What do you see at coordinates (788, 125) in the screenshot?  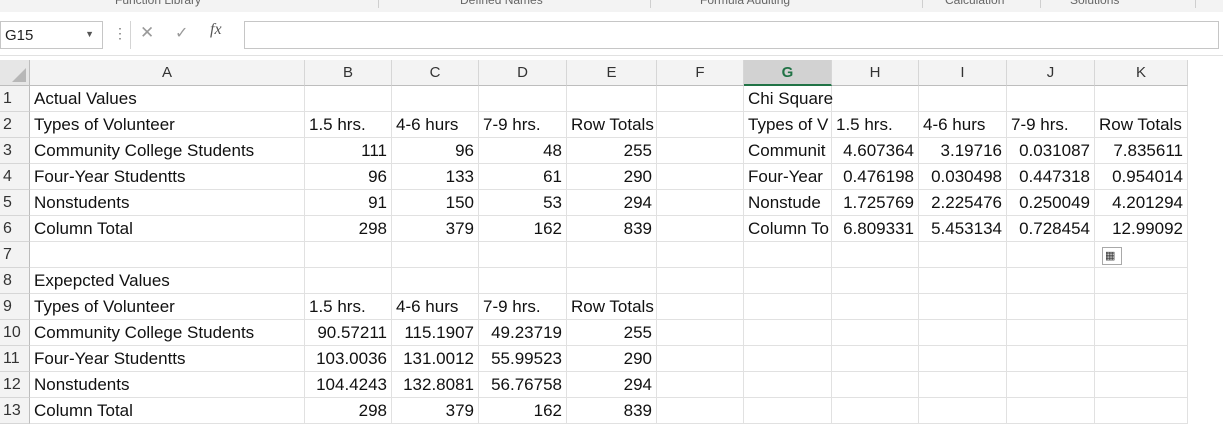 I see `cell-g2: Types of V` at bounding box center [788, 125].